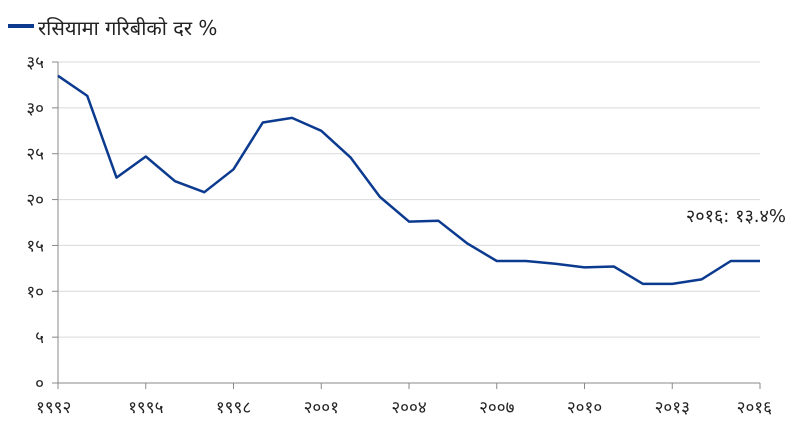 This screenshot has width=810, height=445. What do you see at coordinates (584, 408) in the screenshot?
I see `x-tick-label: २०१०` at bounding box center [584, 408].